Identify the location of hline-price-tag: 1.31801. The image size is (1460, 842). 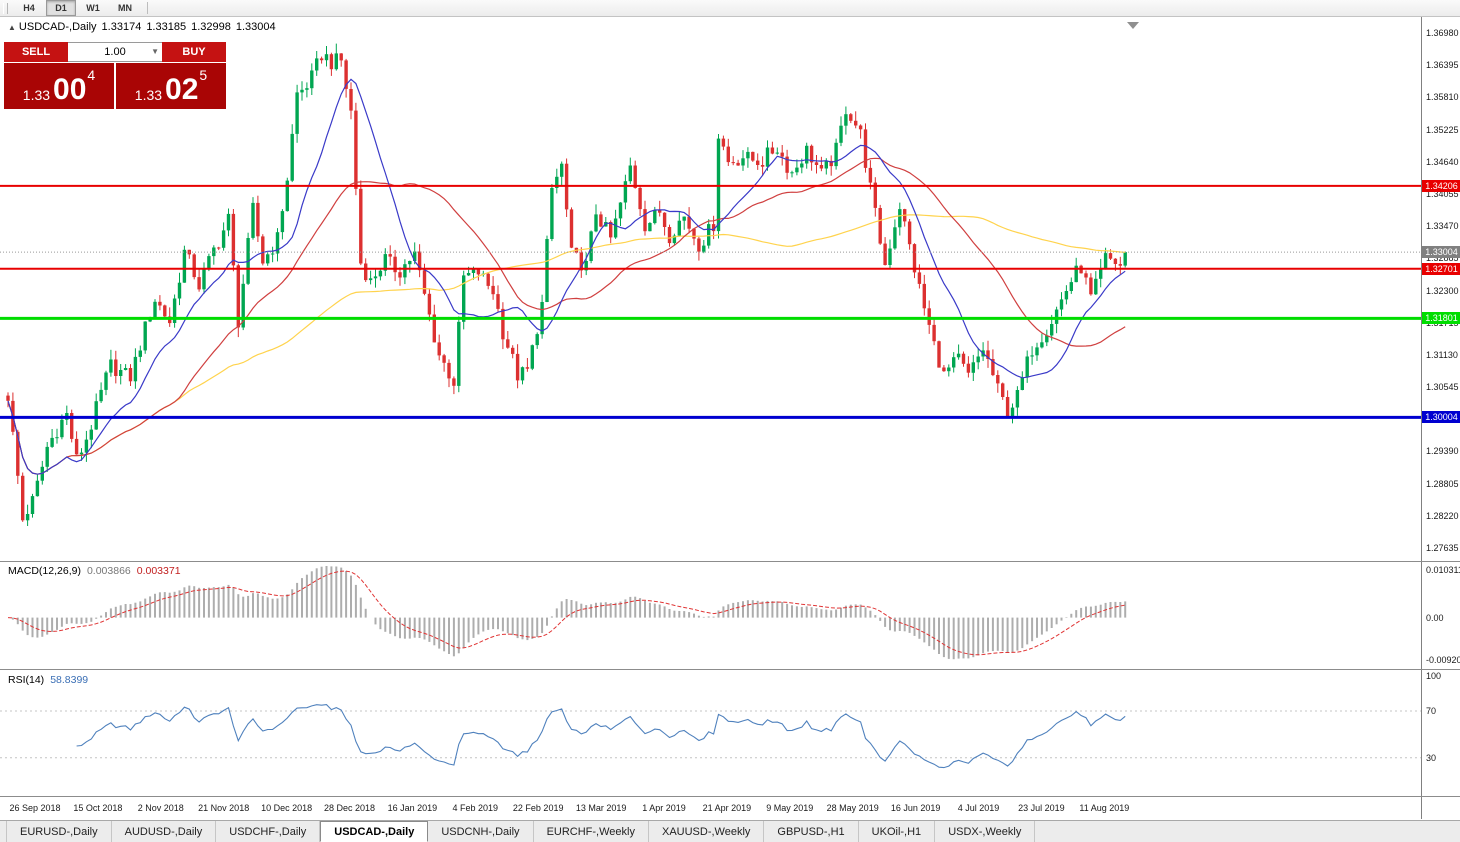
(1441, 318).